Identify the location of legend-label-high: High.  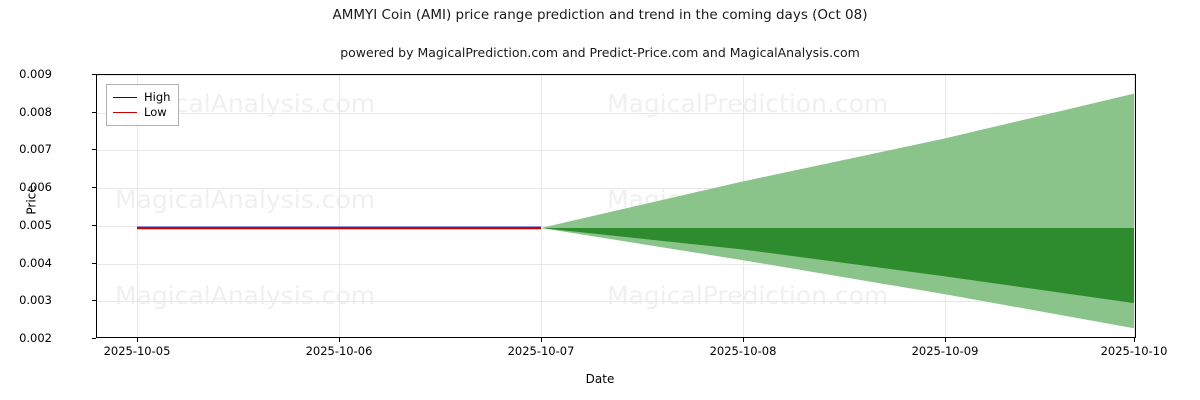
(157, 97).